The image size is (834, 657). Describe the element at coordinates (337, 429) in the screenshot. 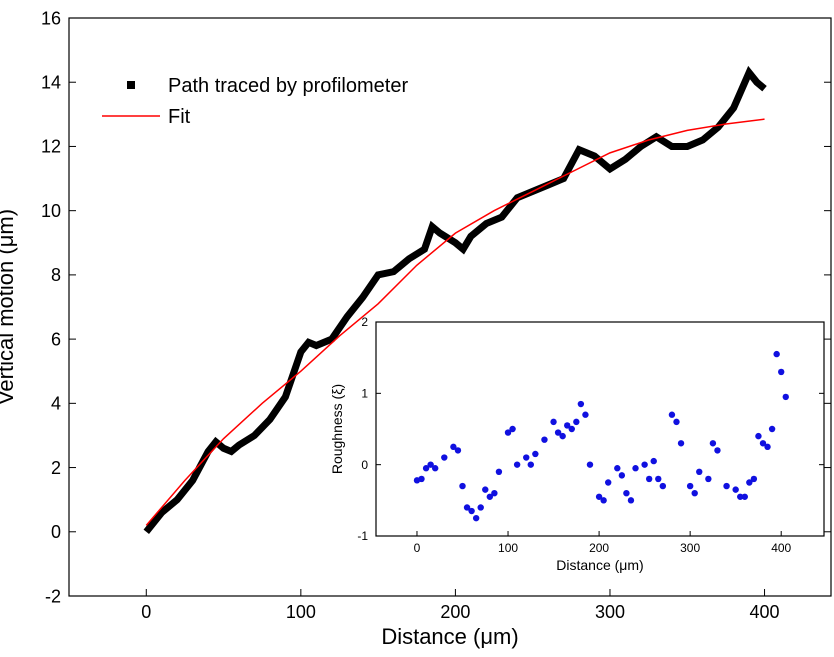

I see `y-axis-label: Roughness (ξ)` at that location.